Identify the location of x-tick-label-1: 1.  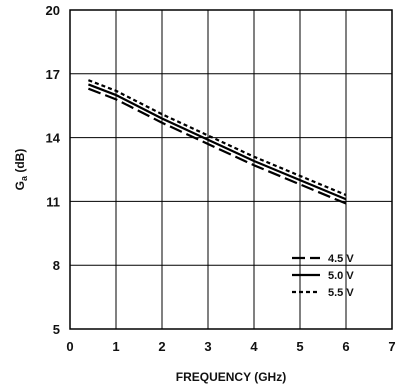
(115, 346).